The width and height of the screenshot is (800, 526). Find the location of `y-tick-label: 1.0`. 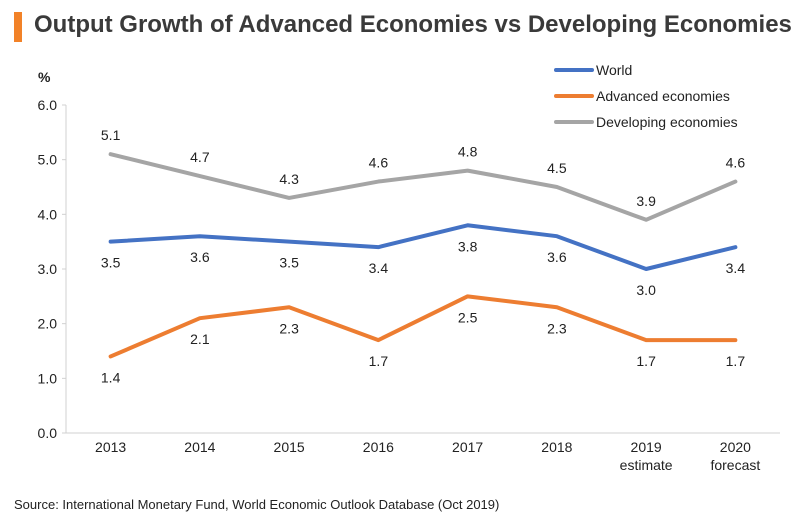

y-tick-label: 1.0 is located at coordinates (48, 378).